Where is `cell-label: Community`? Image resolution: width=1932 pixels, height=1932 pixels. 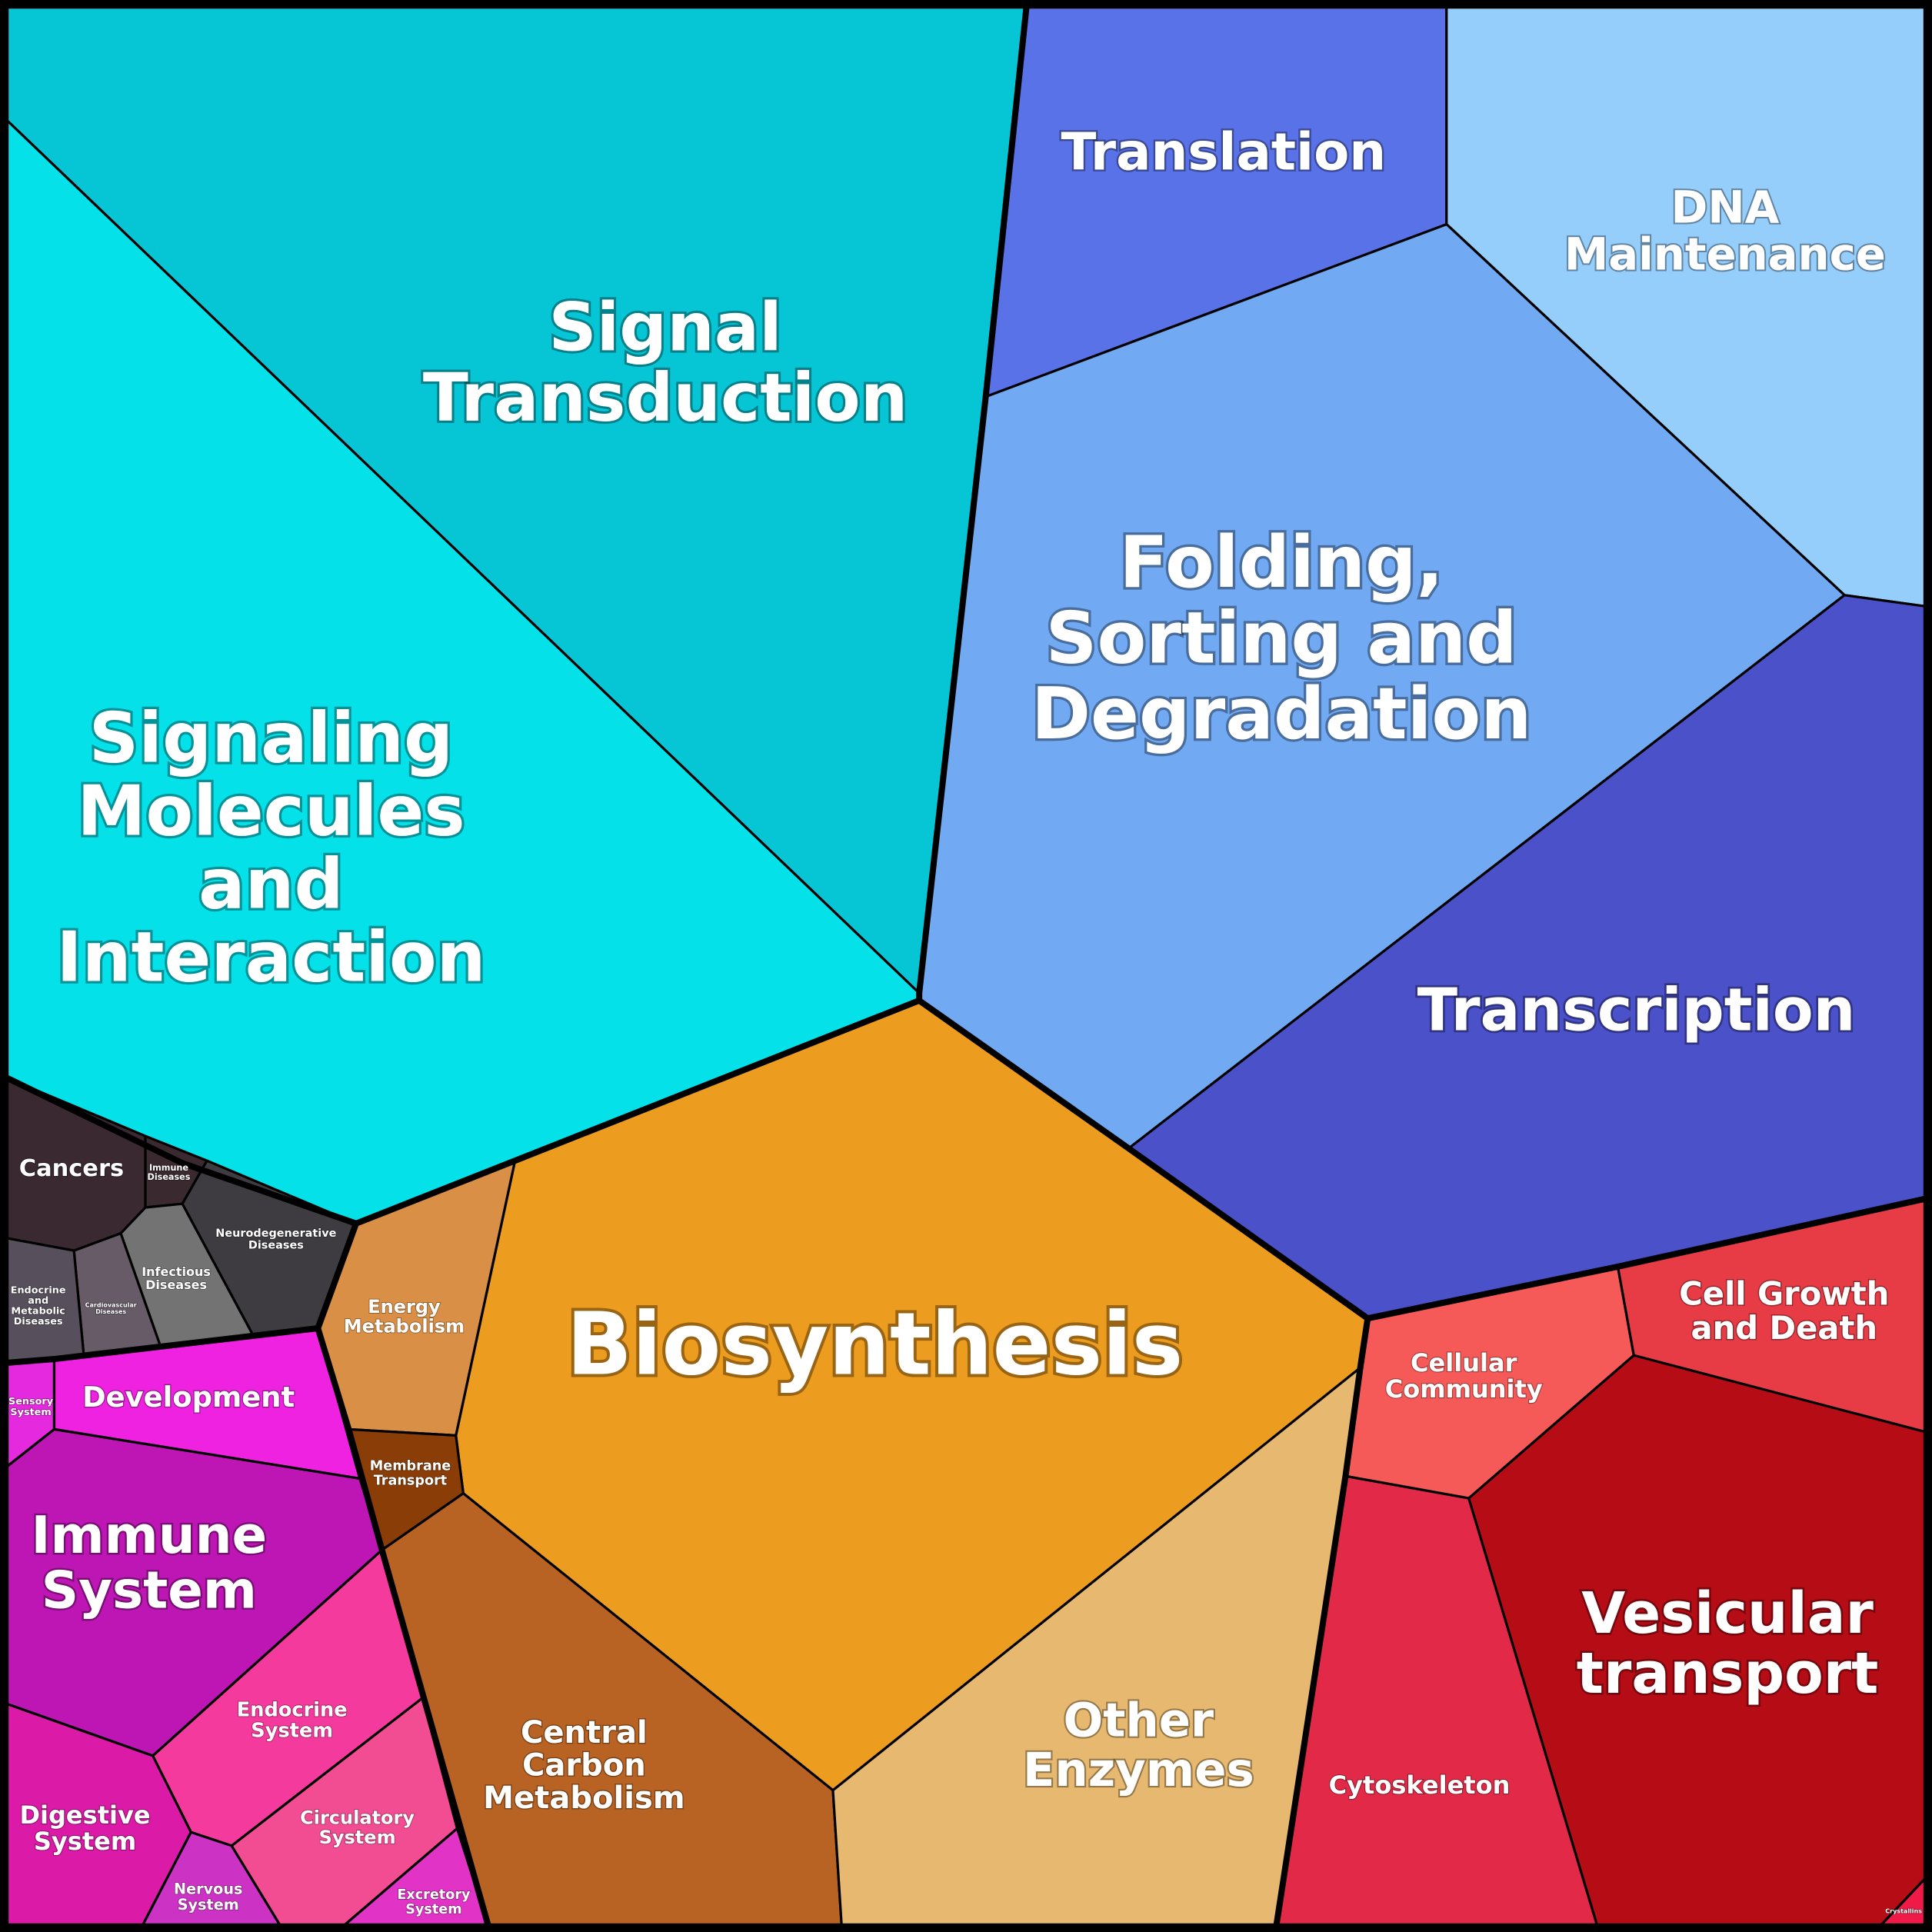 cell-label: Community is located at coordinates (1464, 1389).